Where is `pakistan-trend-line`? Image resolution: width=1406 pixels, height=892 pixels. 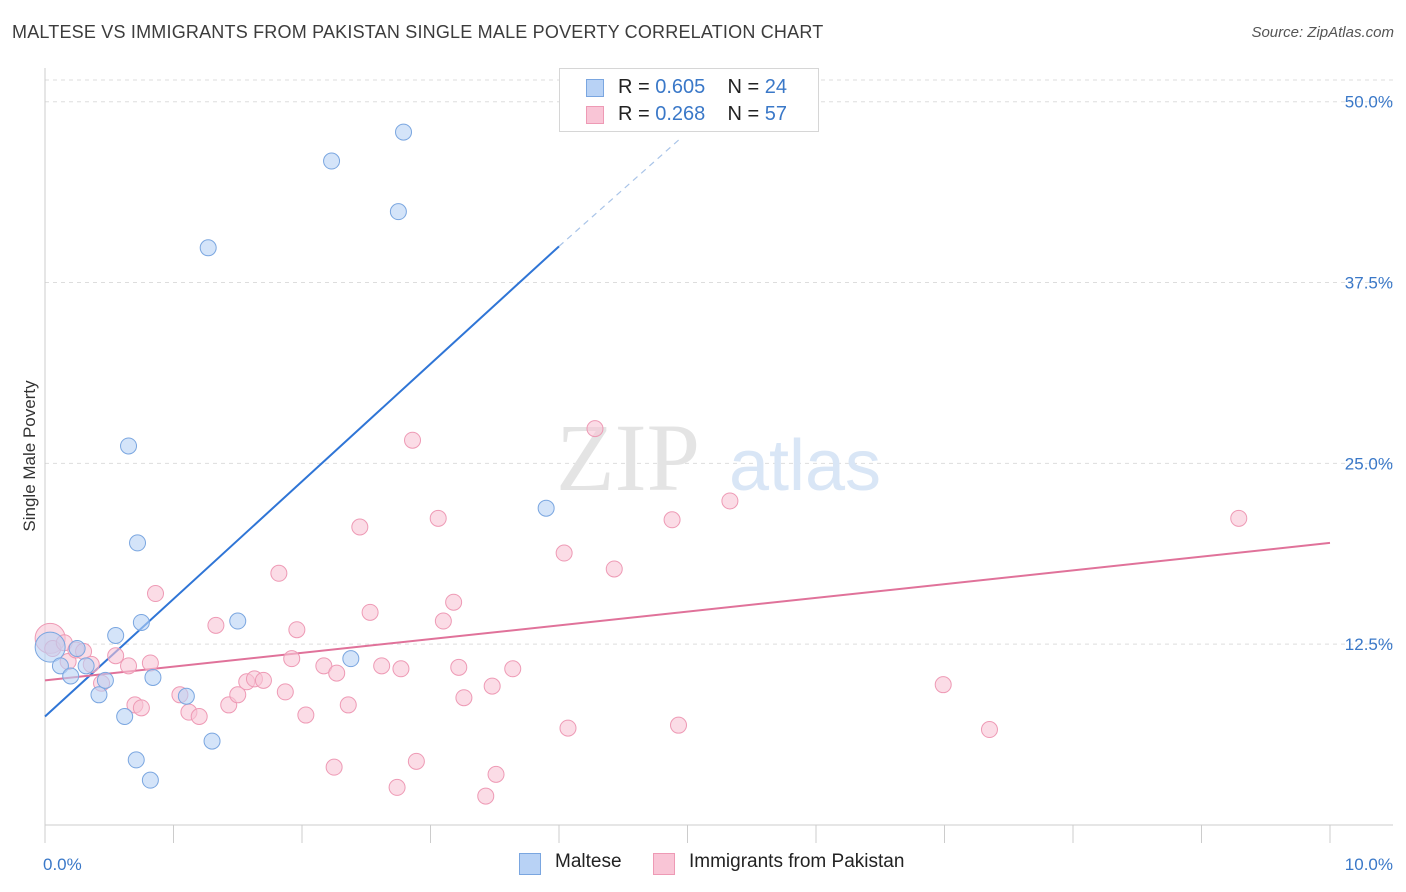 pakistan-trend-line is located at coordinates (687, 611).